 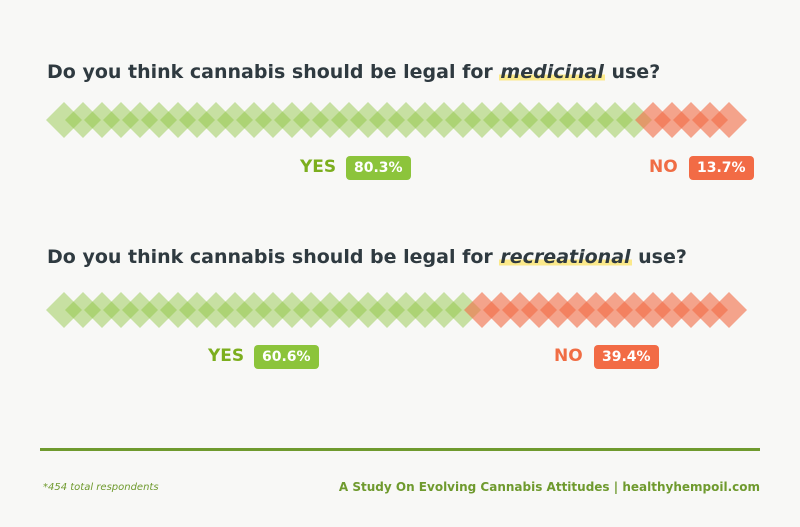 What do you see at coordinates (721, 168) in the screenshot?
I see `medicinal-no-value: 13.7%` at bounding box center [721, 168].